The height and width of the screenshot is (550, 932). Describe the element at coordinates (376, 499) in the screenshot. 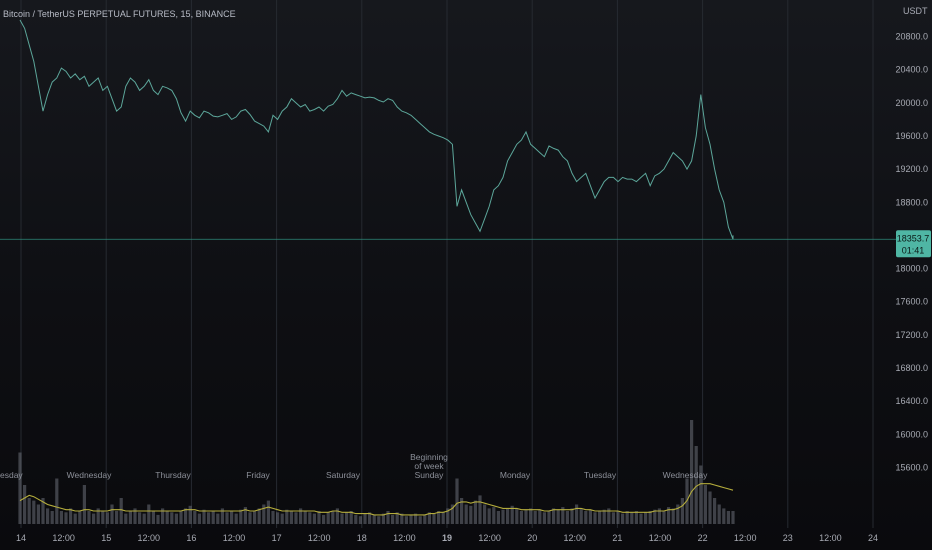

I see `volume-average-line` at that location.